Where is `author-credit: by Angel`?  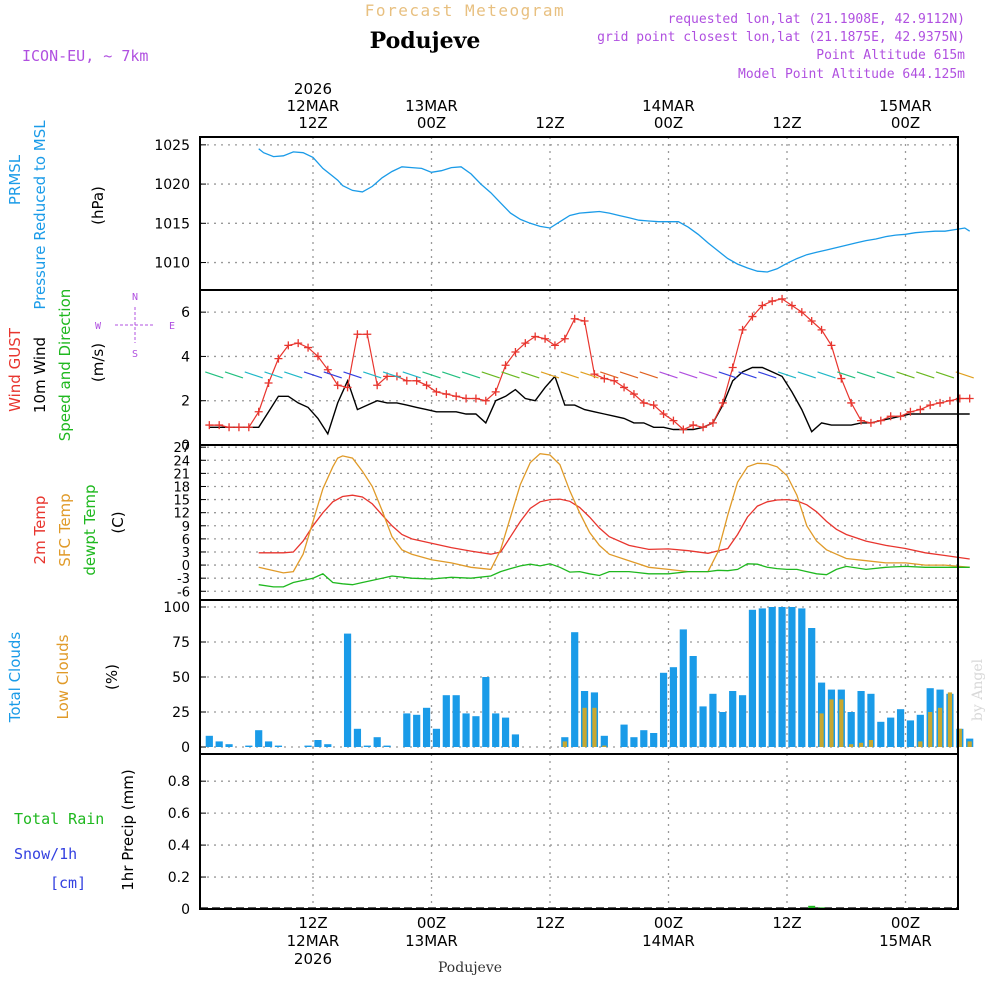 author-credit: by Angel is located at coordinates (978, 689).